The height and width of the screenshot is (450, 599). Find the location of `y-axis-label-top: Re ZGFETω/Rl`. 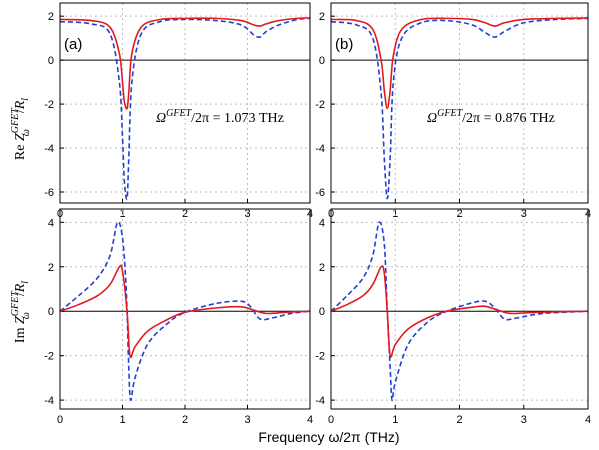

y-axis-label-top: Re ZGFETω/Rl is located at coordinates (21, 129).